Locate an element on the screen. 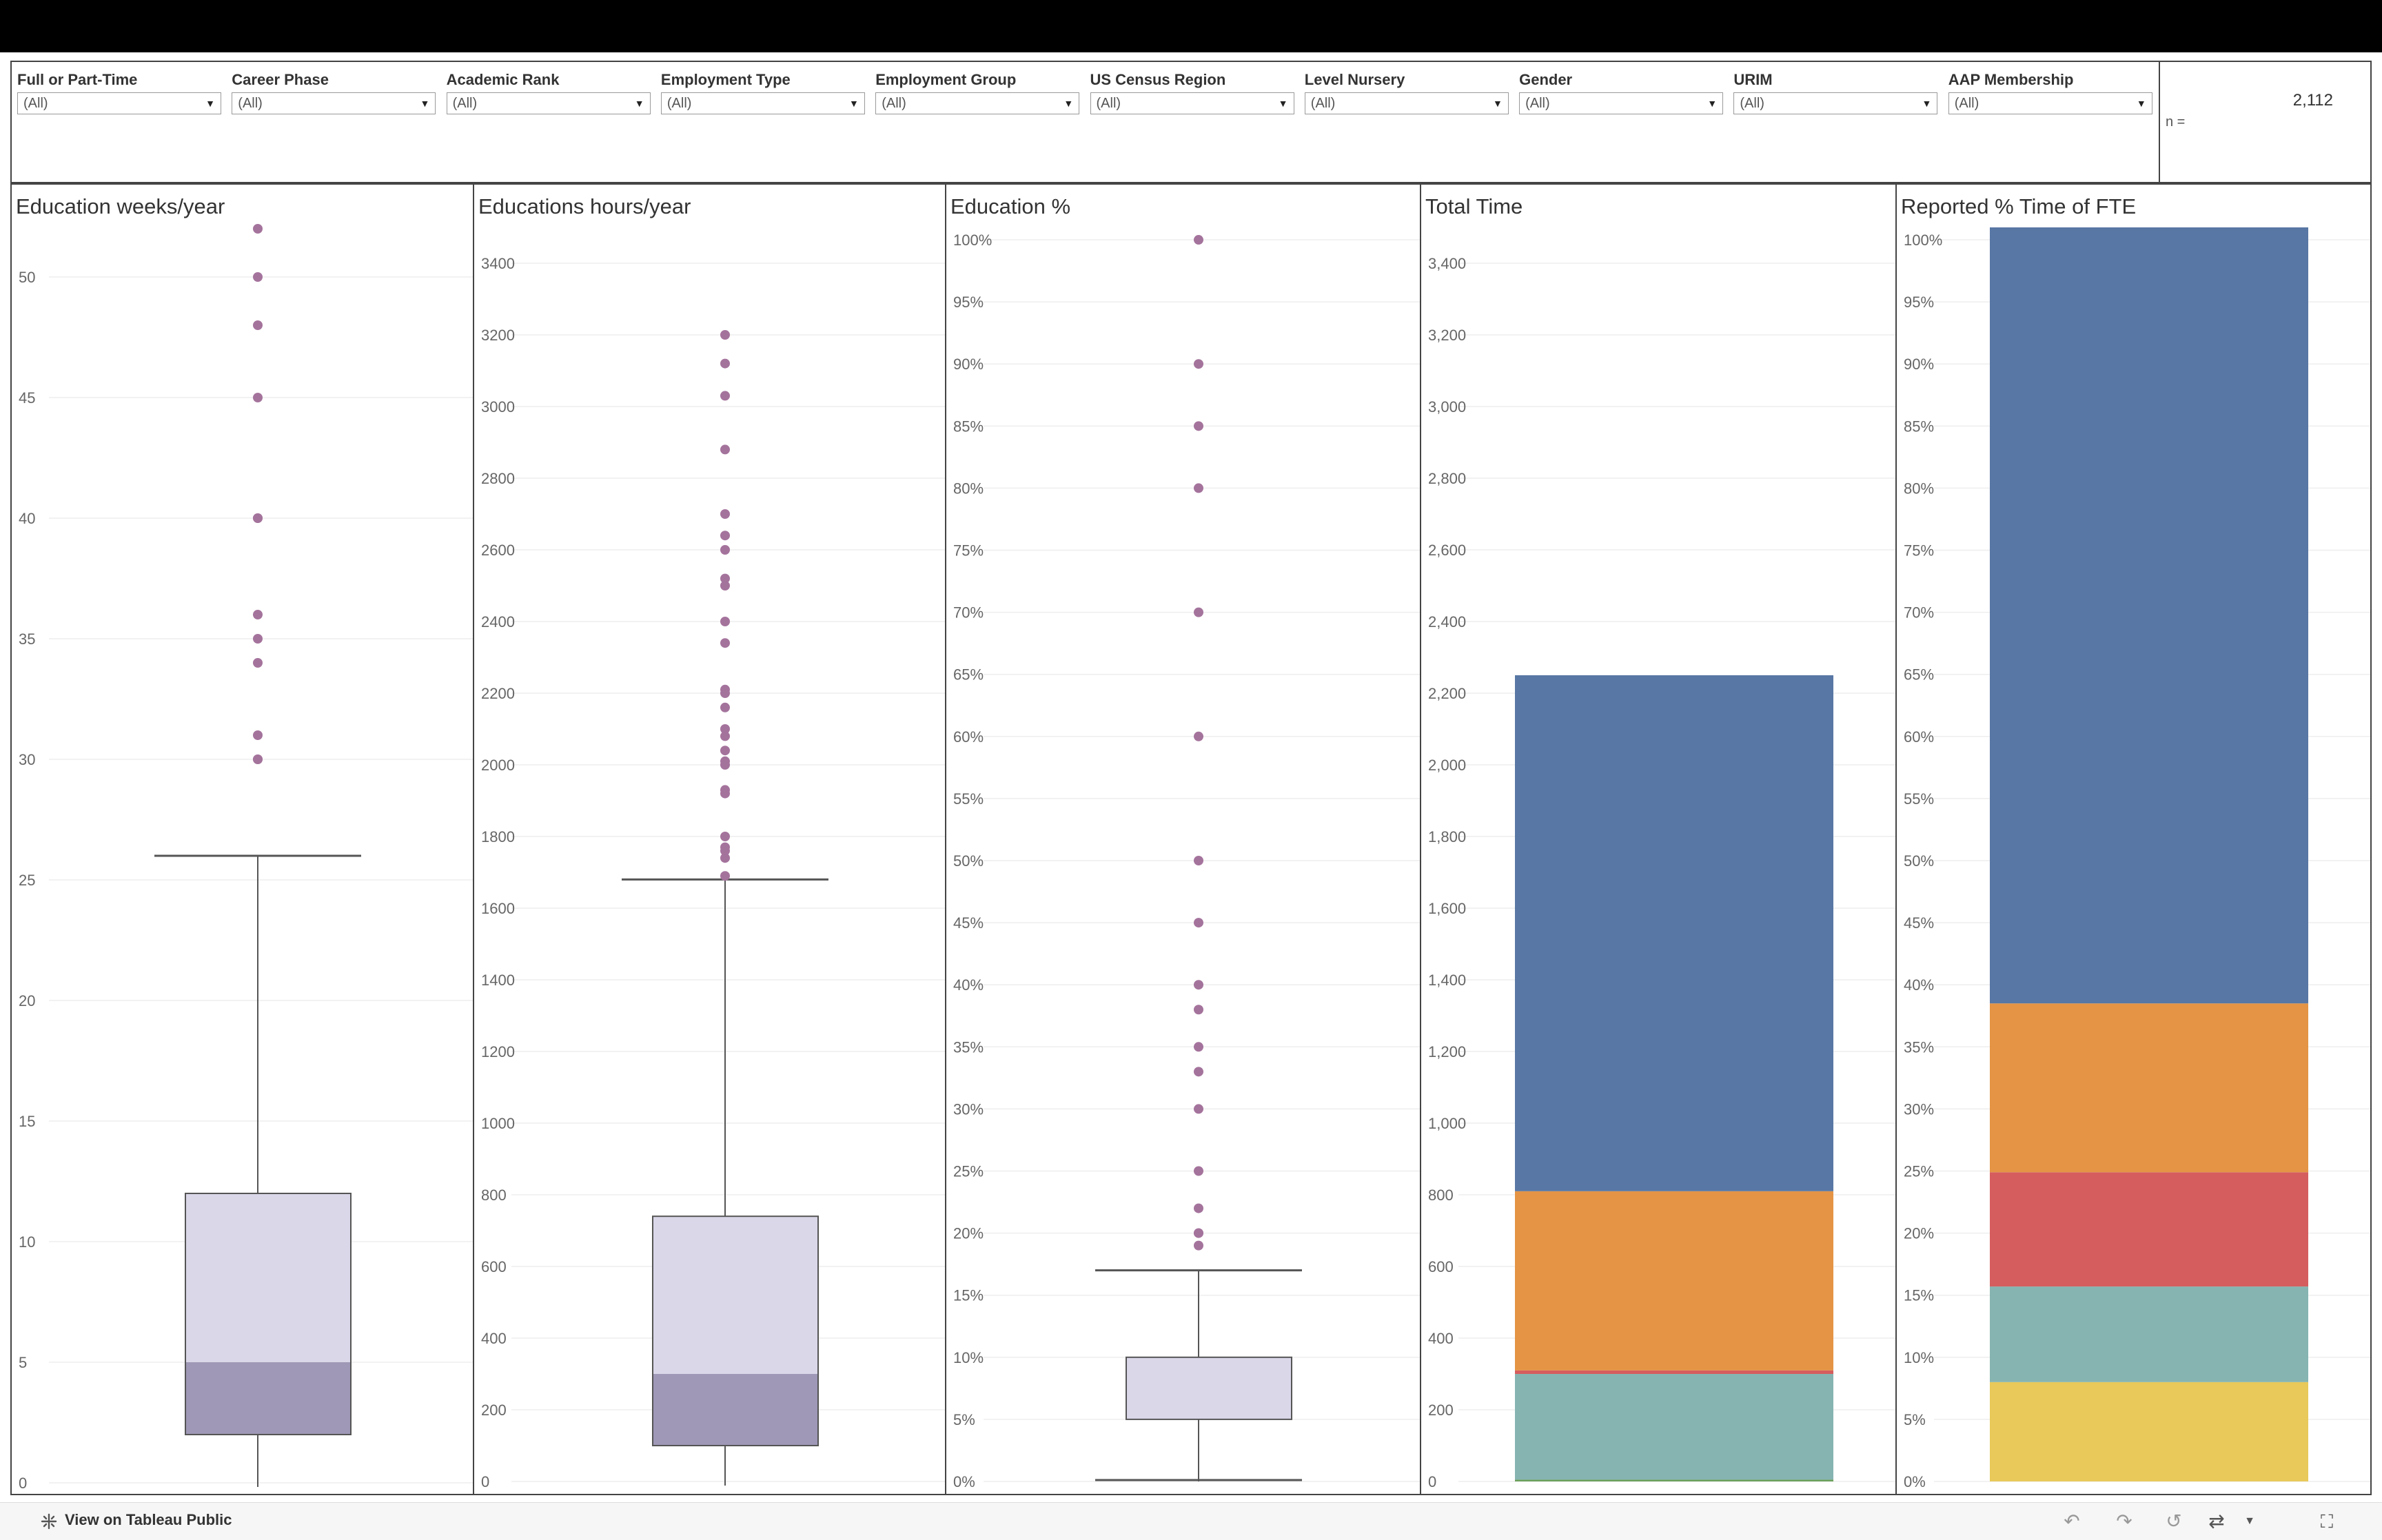 The image size is (2382, 1540). filter-2: Academic Rank (All) ▼ is located at coordinates (549, 92).